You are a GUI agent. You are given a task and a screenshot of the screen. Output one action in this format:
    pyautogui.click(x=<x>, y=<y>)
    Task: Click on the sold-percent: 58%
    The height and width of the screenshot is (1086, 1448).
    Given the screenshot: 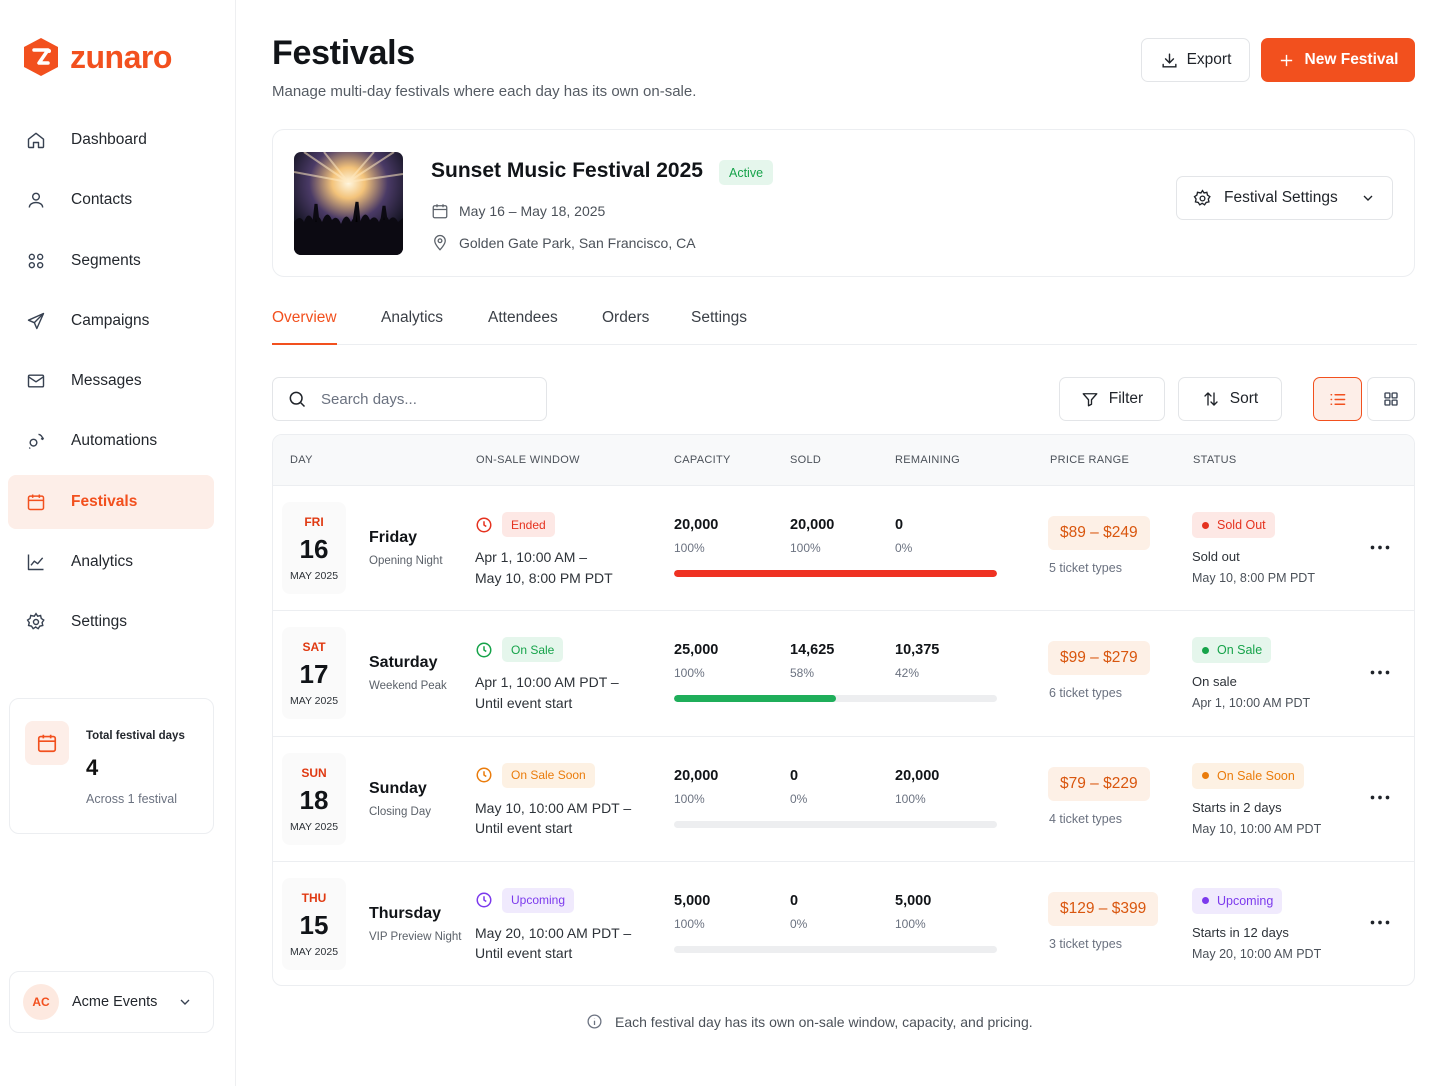 What is the action you would take?
    pyautogui.click(x=802, y=673)
    